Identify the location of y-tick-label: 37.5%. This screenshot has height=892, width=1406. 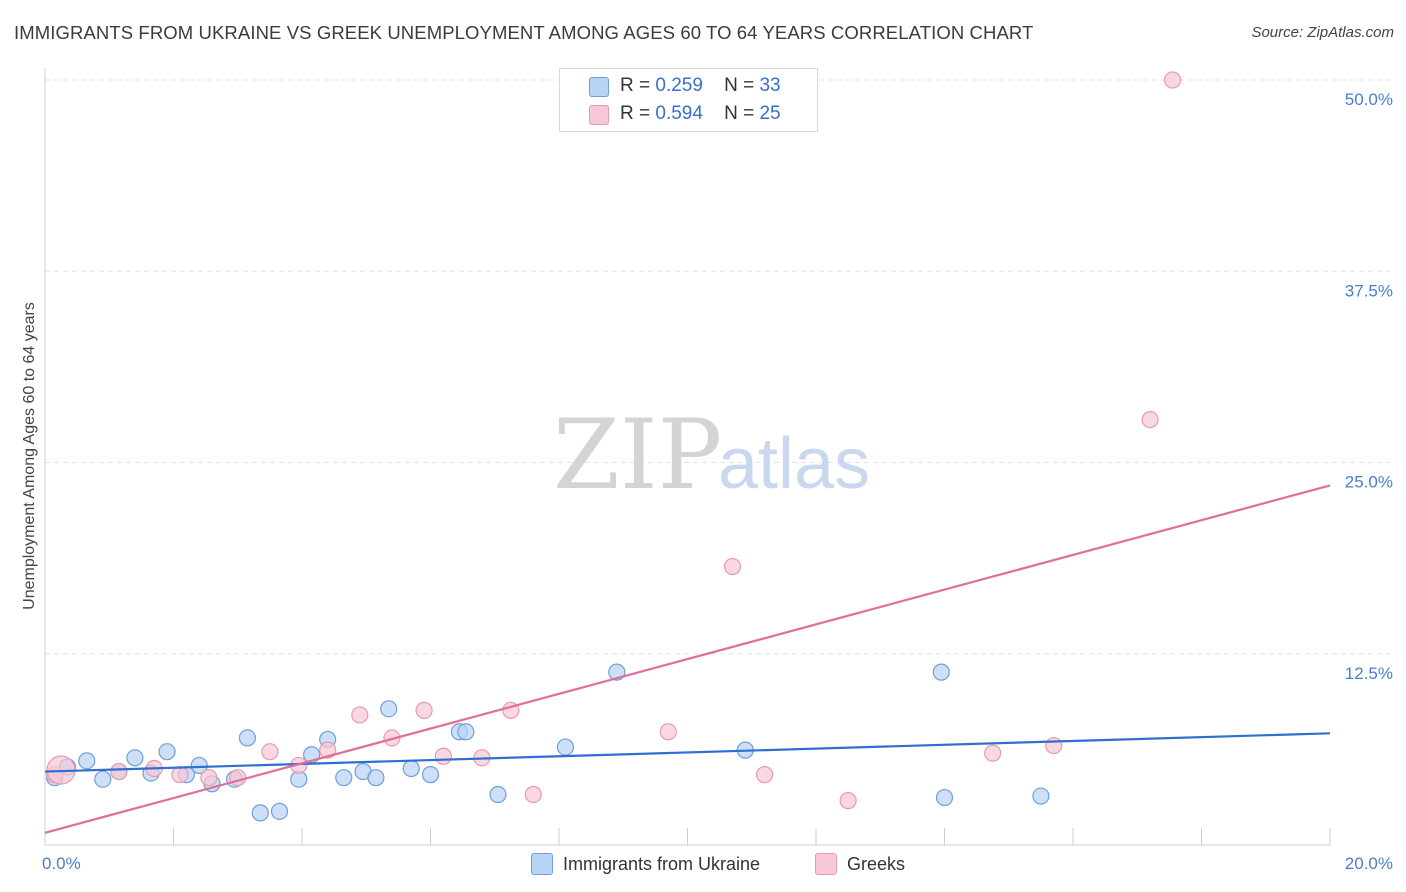
(1369, 290).